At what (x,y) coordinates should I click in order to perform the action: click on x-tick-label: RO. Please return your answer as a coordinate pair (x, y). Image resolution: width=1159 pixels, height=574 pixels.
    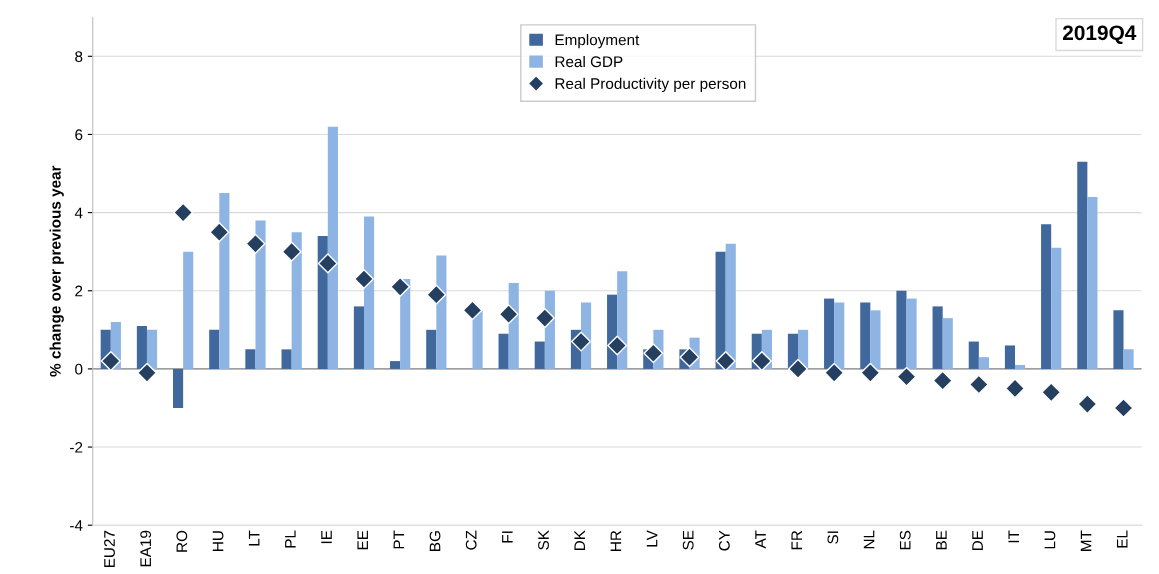
    Looking at the image, I should click on (182, 541).